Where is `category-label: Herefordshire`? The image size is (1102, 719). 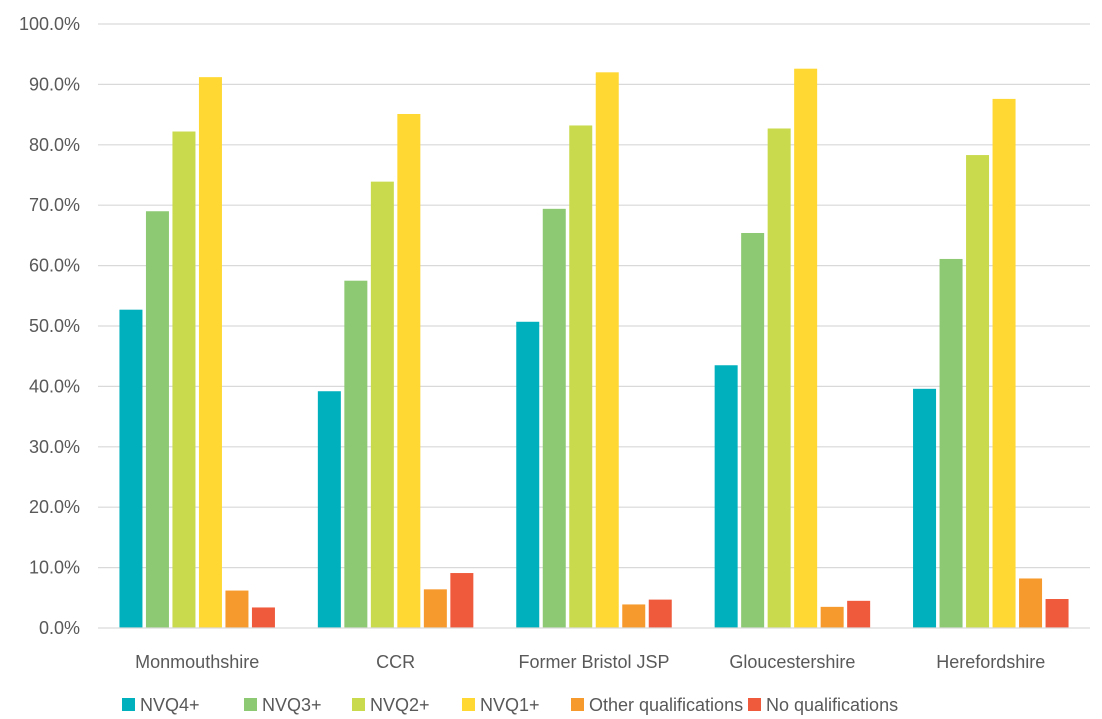
category-label: Herefordshire is located at coordinates (990, 662).